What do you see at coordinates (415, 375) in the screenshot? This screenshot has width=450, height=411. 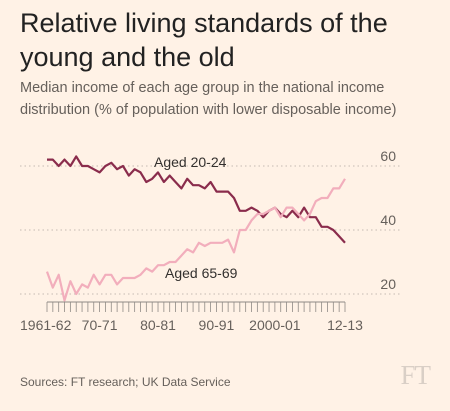 I see `ft-logo: FT` at bounding box center [415, 375].